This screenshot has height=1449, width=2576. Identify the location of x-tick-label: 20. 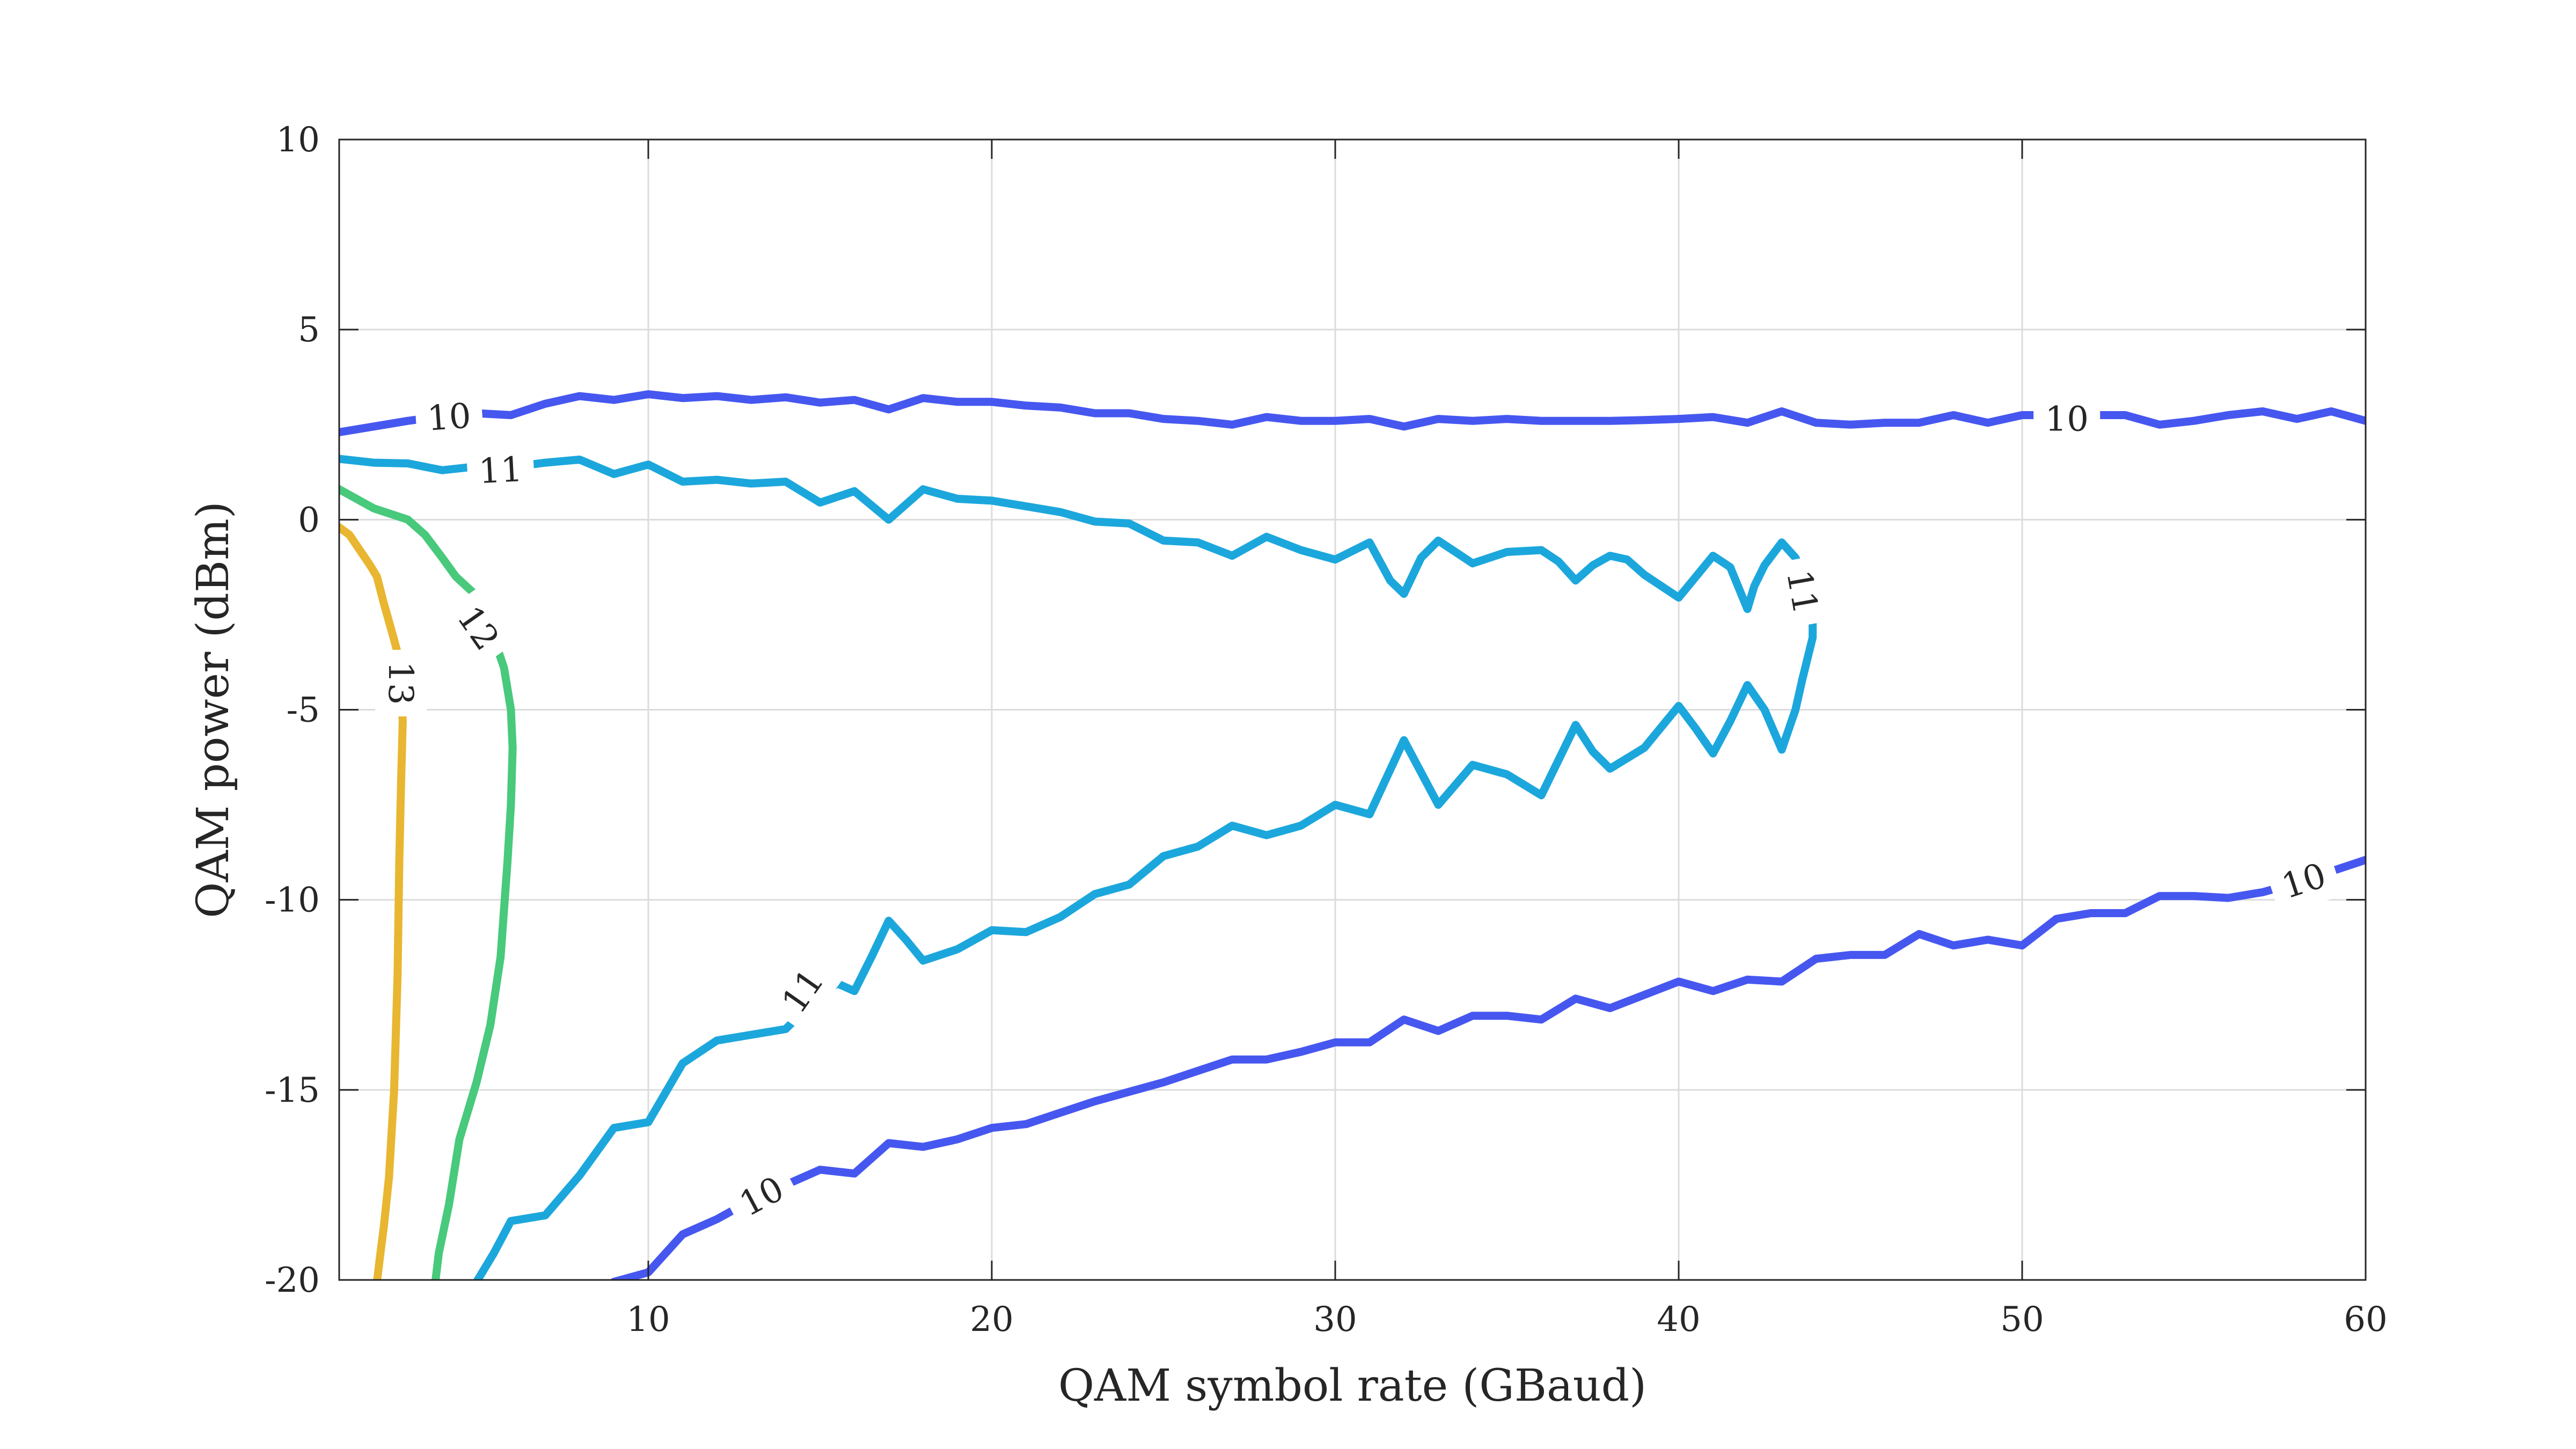
(991, 1320).